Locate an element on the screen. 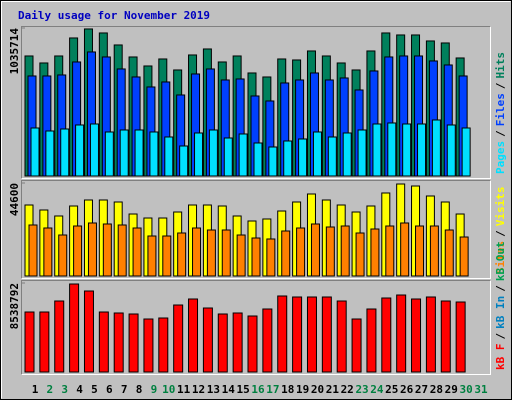 The width and height of the screenshot is (512, 400). legend-entry: kB Out is located at coordinates (500, 261).